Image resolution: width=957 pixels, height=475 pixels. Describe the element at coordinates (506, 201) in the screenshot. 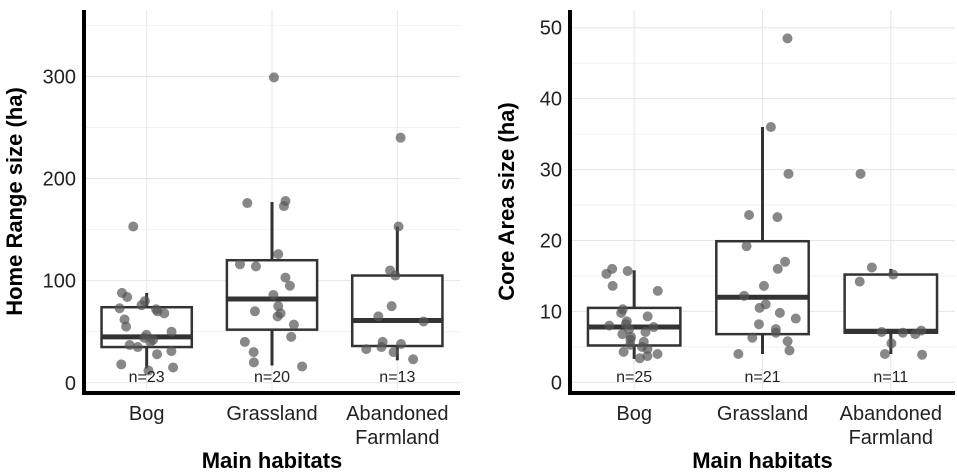

I see `y-axis-title: Core Area size (ha)` at that location.